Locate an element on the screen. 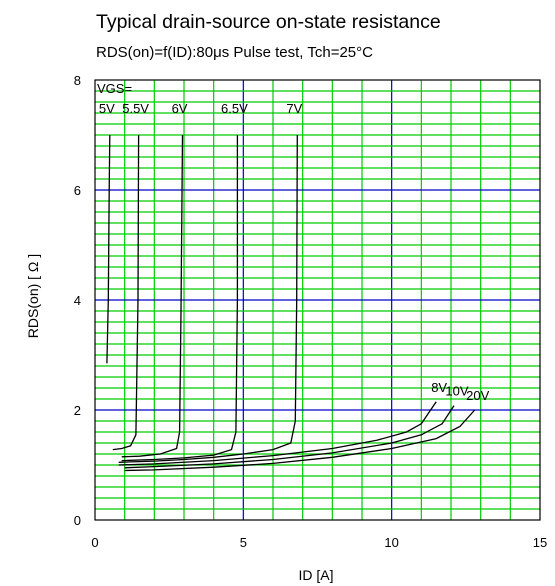  curve-vgs-10v is located at coordinates (289, 437).